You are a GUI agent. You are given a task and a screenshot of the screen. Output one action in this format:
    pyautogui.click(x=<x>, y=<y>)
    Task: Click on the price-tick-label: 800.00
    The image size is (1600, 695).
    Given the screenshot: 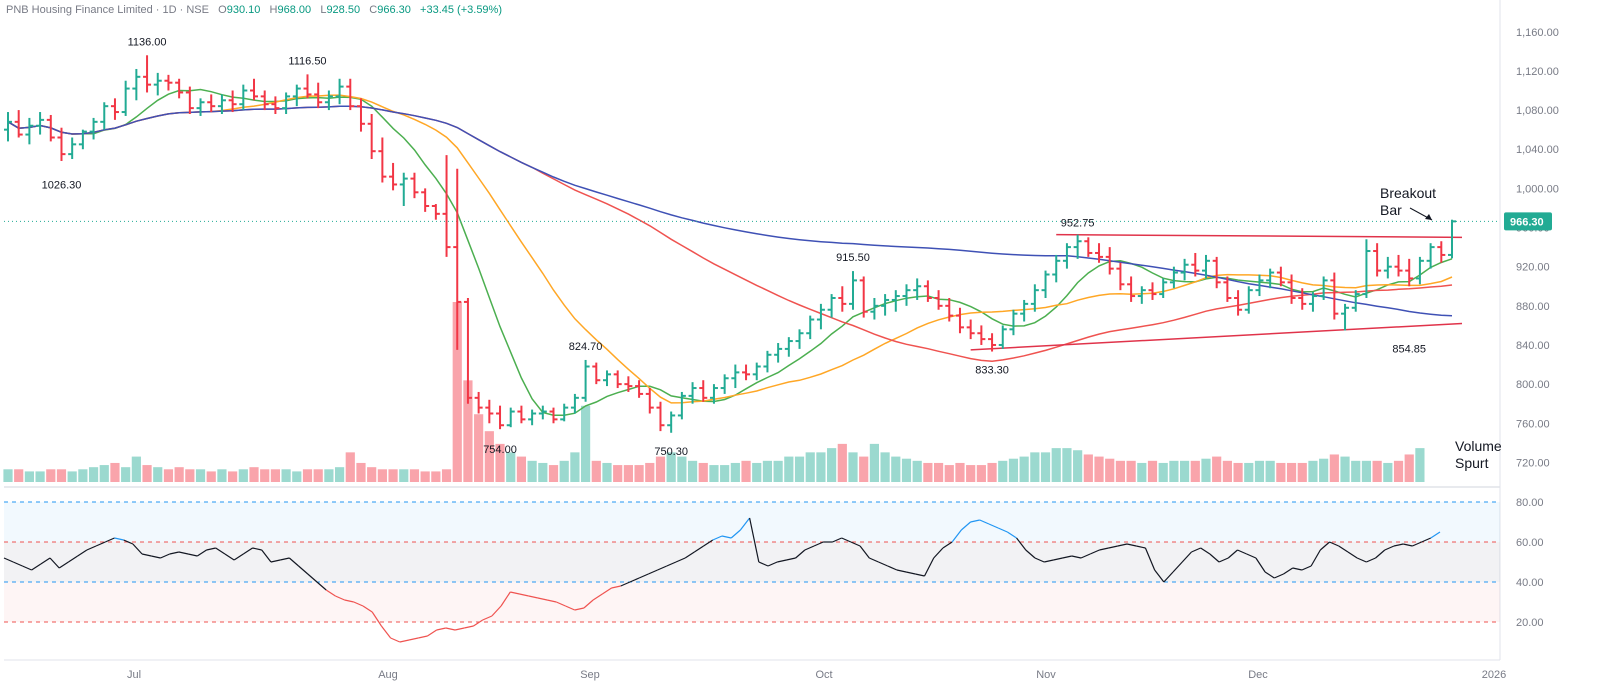 What is the action you would take?
    pyautogui.click(x=1533, y=385)
    